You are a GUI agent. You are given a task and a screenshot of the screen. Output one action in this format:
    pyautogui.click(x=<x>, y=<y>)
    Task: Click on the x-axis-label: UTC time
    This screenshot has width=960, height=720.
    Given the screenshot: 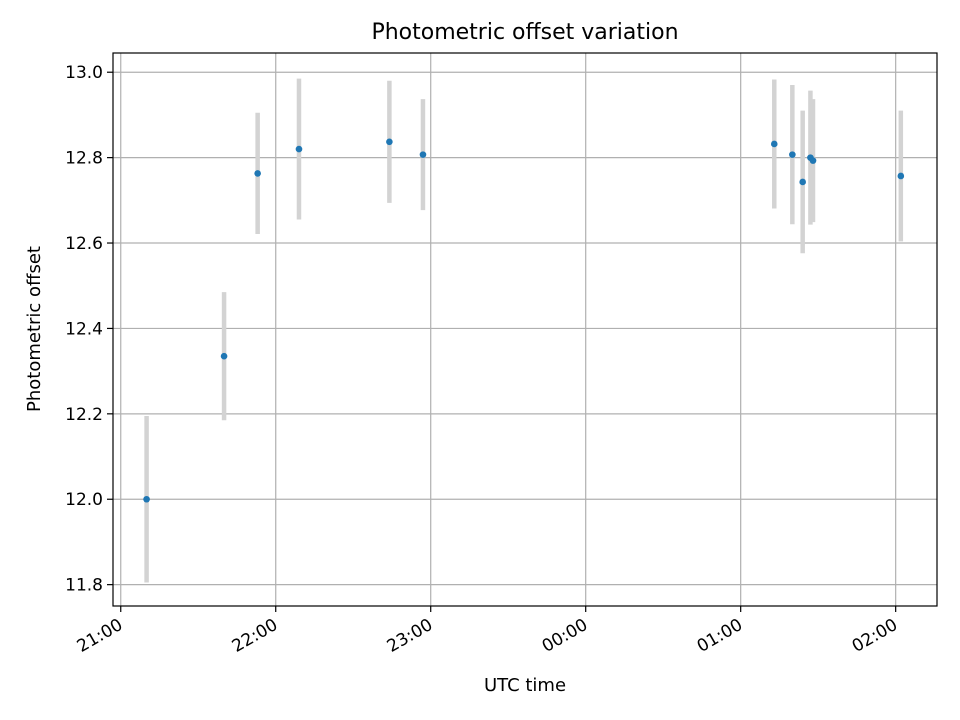 What is the action you would take?
    pyautogui.click(x=525, y=685)
    